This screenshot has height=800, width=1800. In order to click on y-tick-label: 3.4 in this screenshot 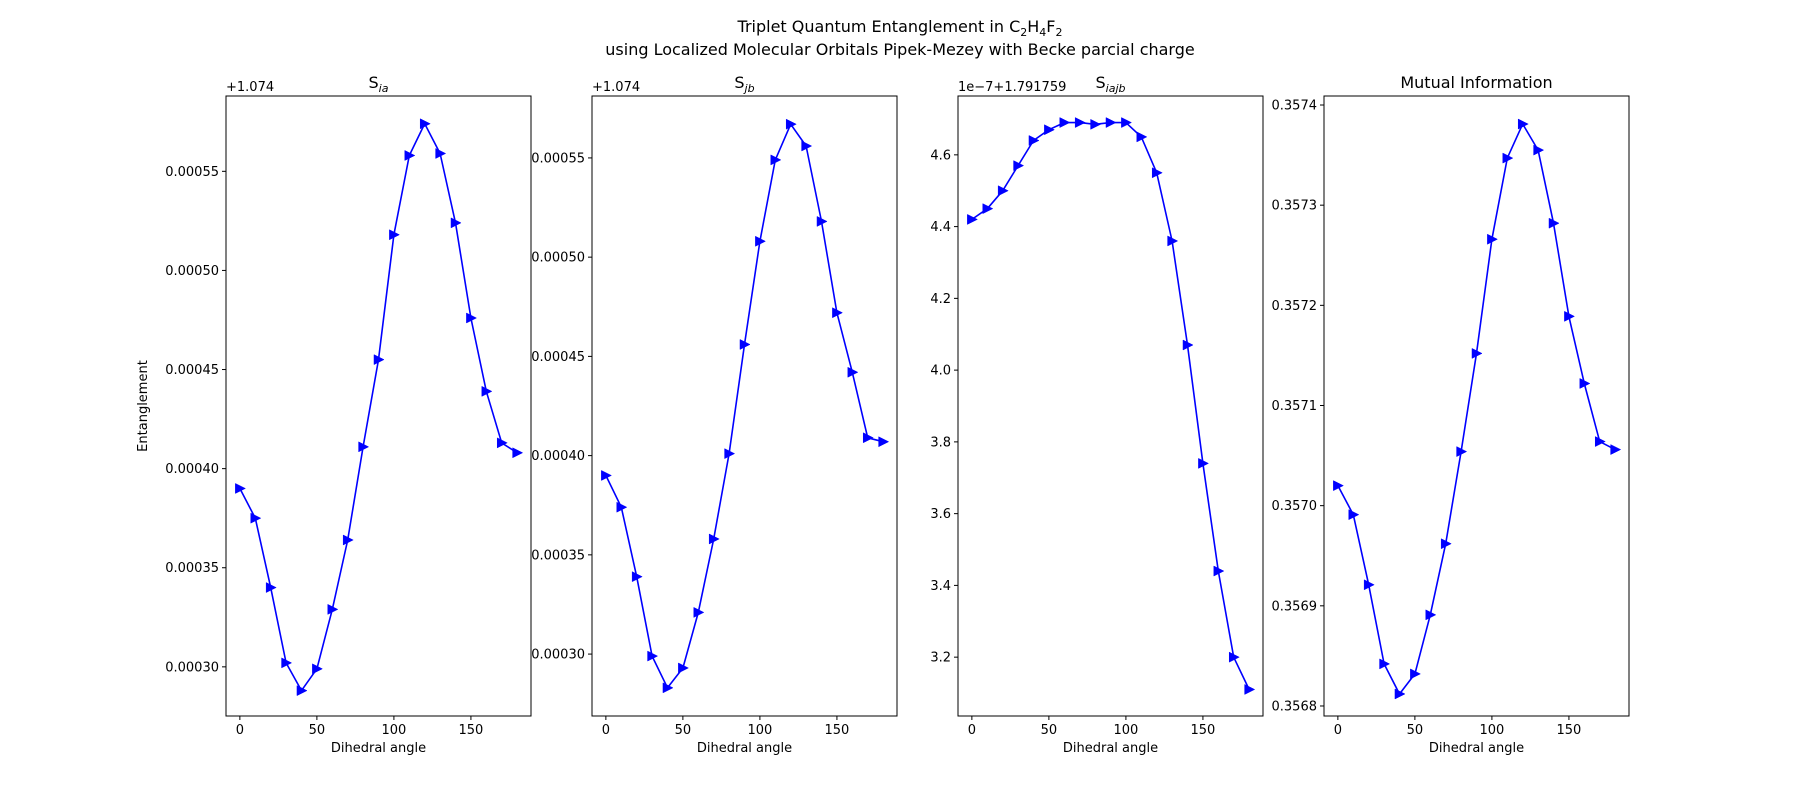, I will do `click(940, 586)`.